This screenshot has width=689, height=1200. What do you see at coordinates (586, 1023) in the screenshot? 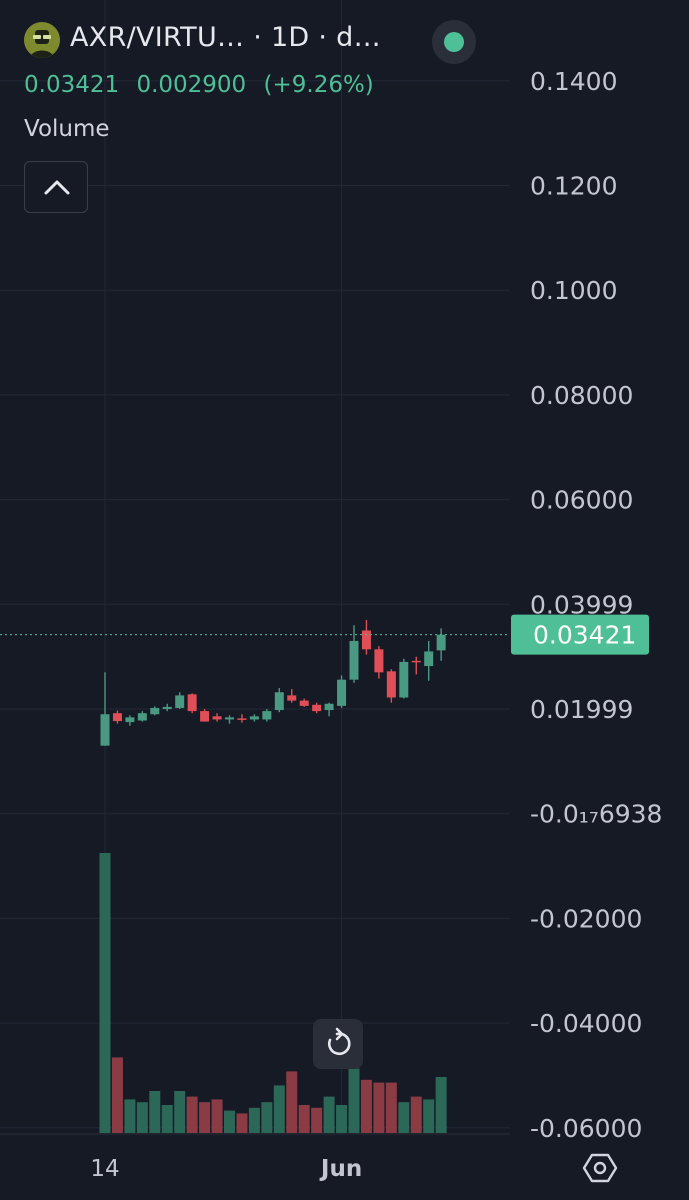
I see `price-axis-tick-label: -0.04000` at bounding box center [586, 1023].